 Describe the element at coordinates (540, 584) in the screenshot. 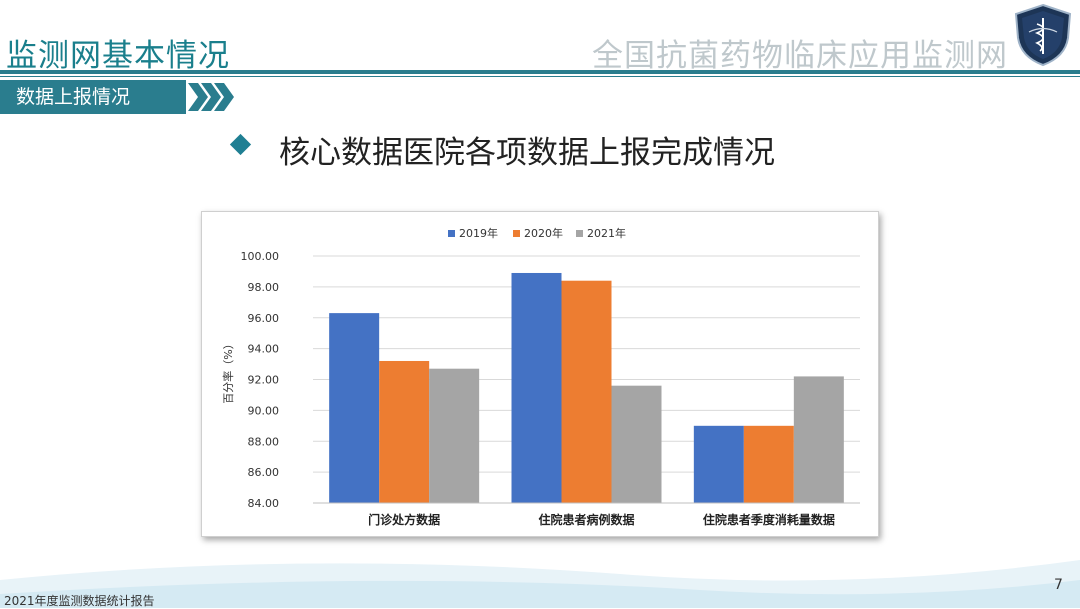

I see `decorative-wave` at that location.